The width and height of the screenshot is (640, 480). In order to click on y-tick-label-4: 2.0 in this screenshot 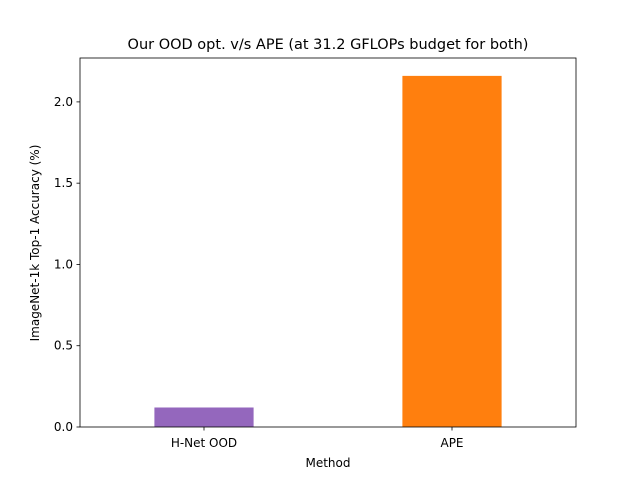, I will do `click(63, 102)`.